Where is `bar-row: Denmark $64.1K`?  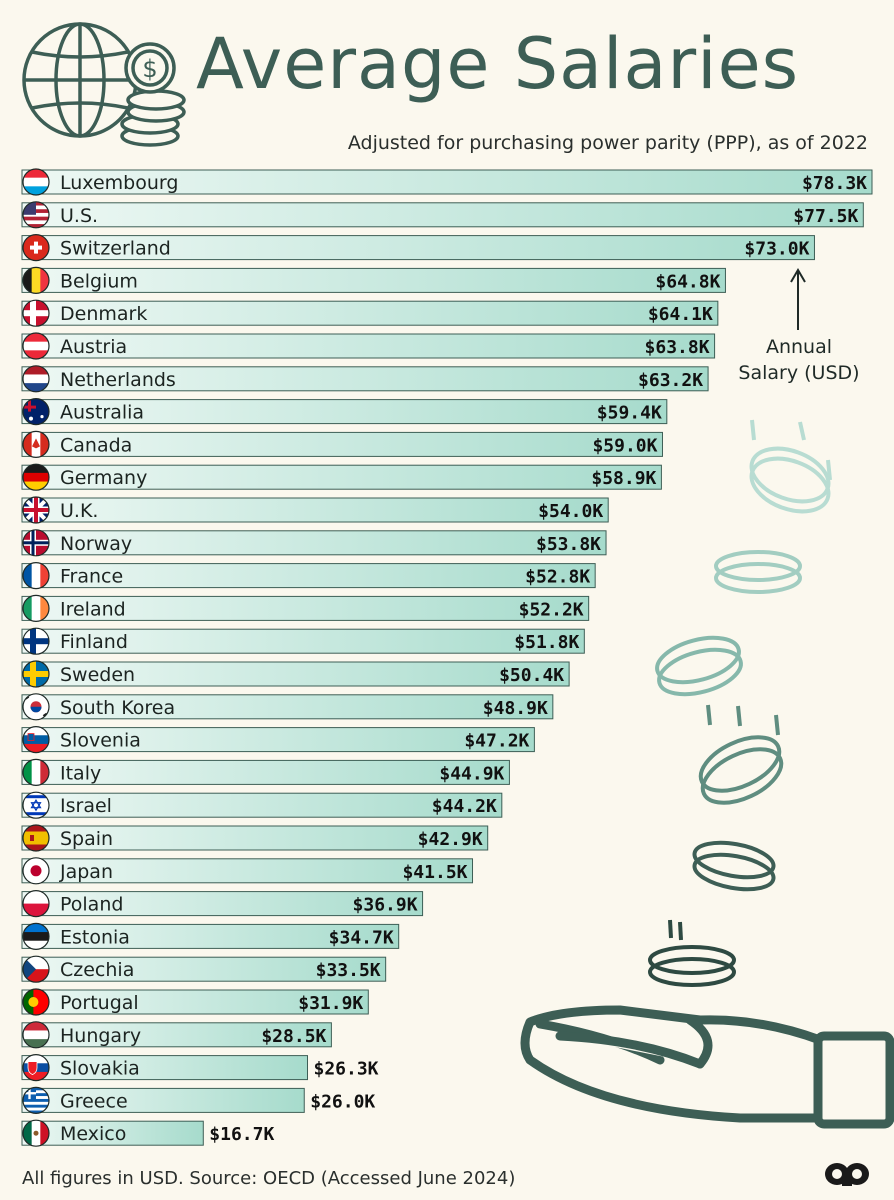
bar-row: Denmark $64.1K is located at coordinates (370, 313).